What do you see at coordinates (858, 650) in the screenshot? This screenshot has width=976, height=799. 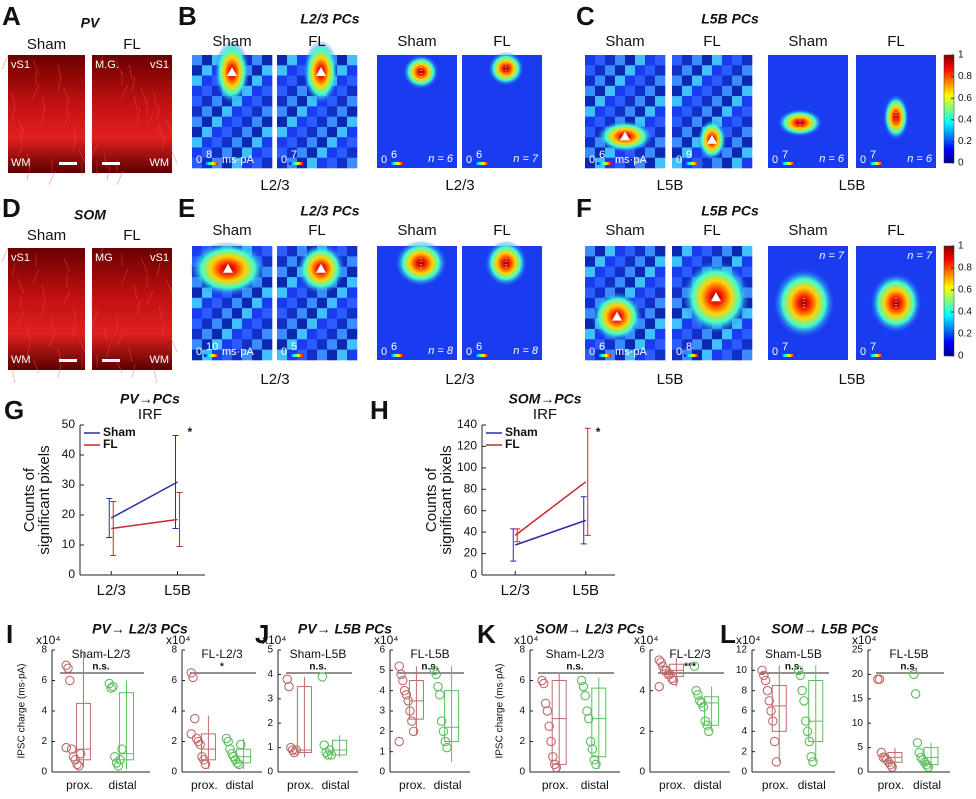 I see `y-tick-label: 25` at bounding box center [858, 650].